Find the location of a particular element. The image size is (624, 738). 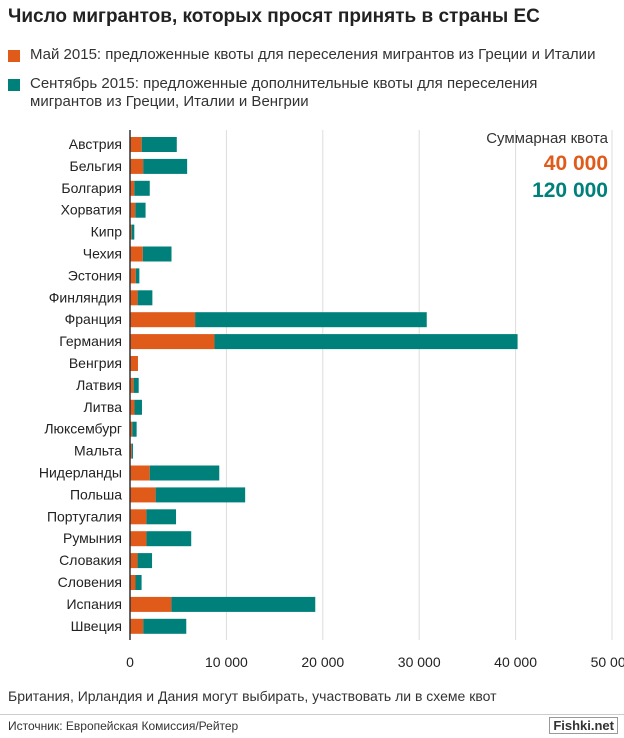

x-tick-label: 0 is located at coordinates (130, 662).